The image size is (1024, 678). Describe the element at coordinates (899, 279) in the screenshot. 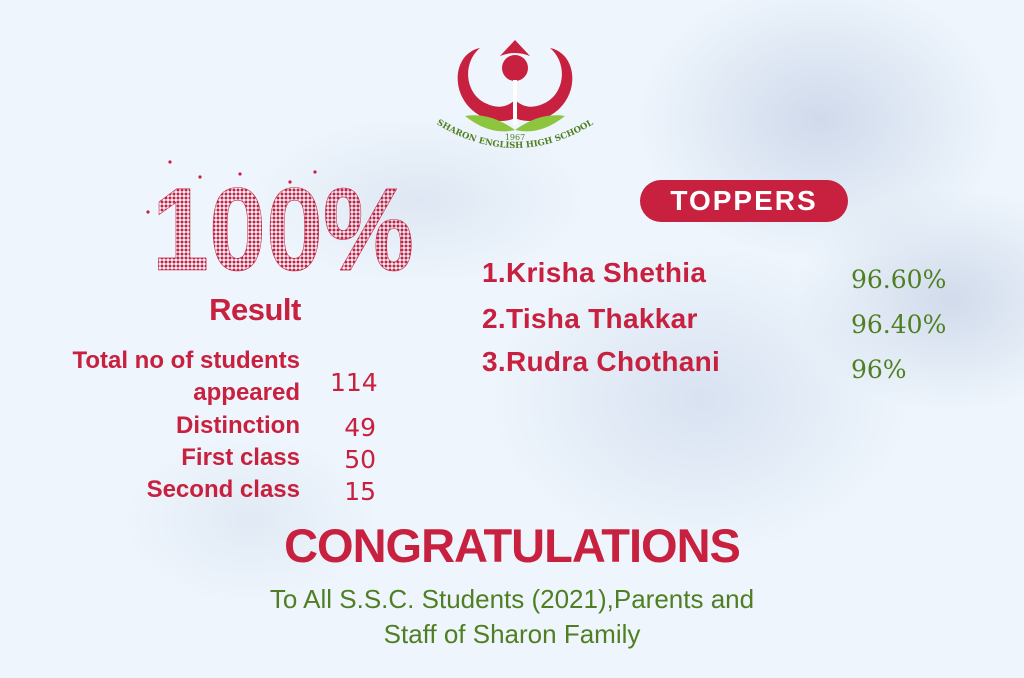

I see `topper-percent: 96.60%` at that location.